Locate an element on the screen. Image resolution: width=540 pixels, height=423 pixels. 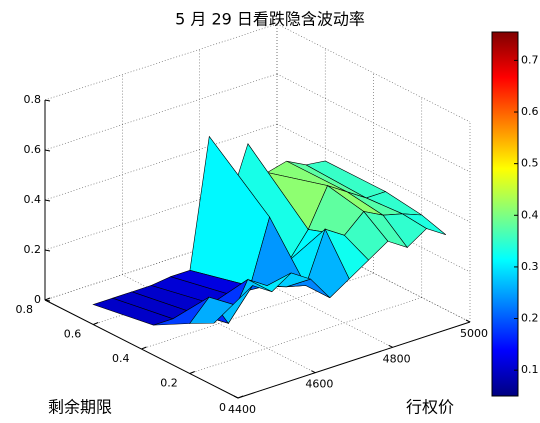
colorbar-tick-label: 0.4 is located at coordinates (530, 214).